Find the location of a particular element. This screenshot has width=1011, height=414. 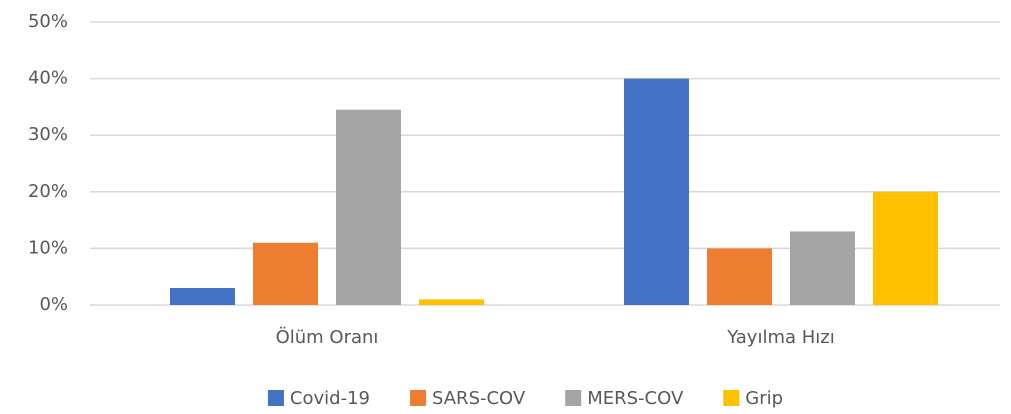

y-tick-label: 30% is located at coordinates (48, 134).